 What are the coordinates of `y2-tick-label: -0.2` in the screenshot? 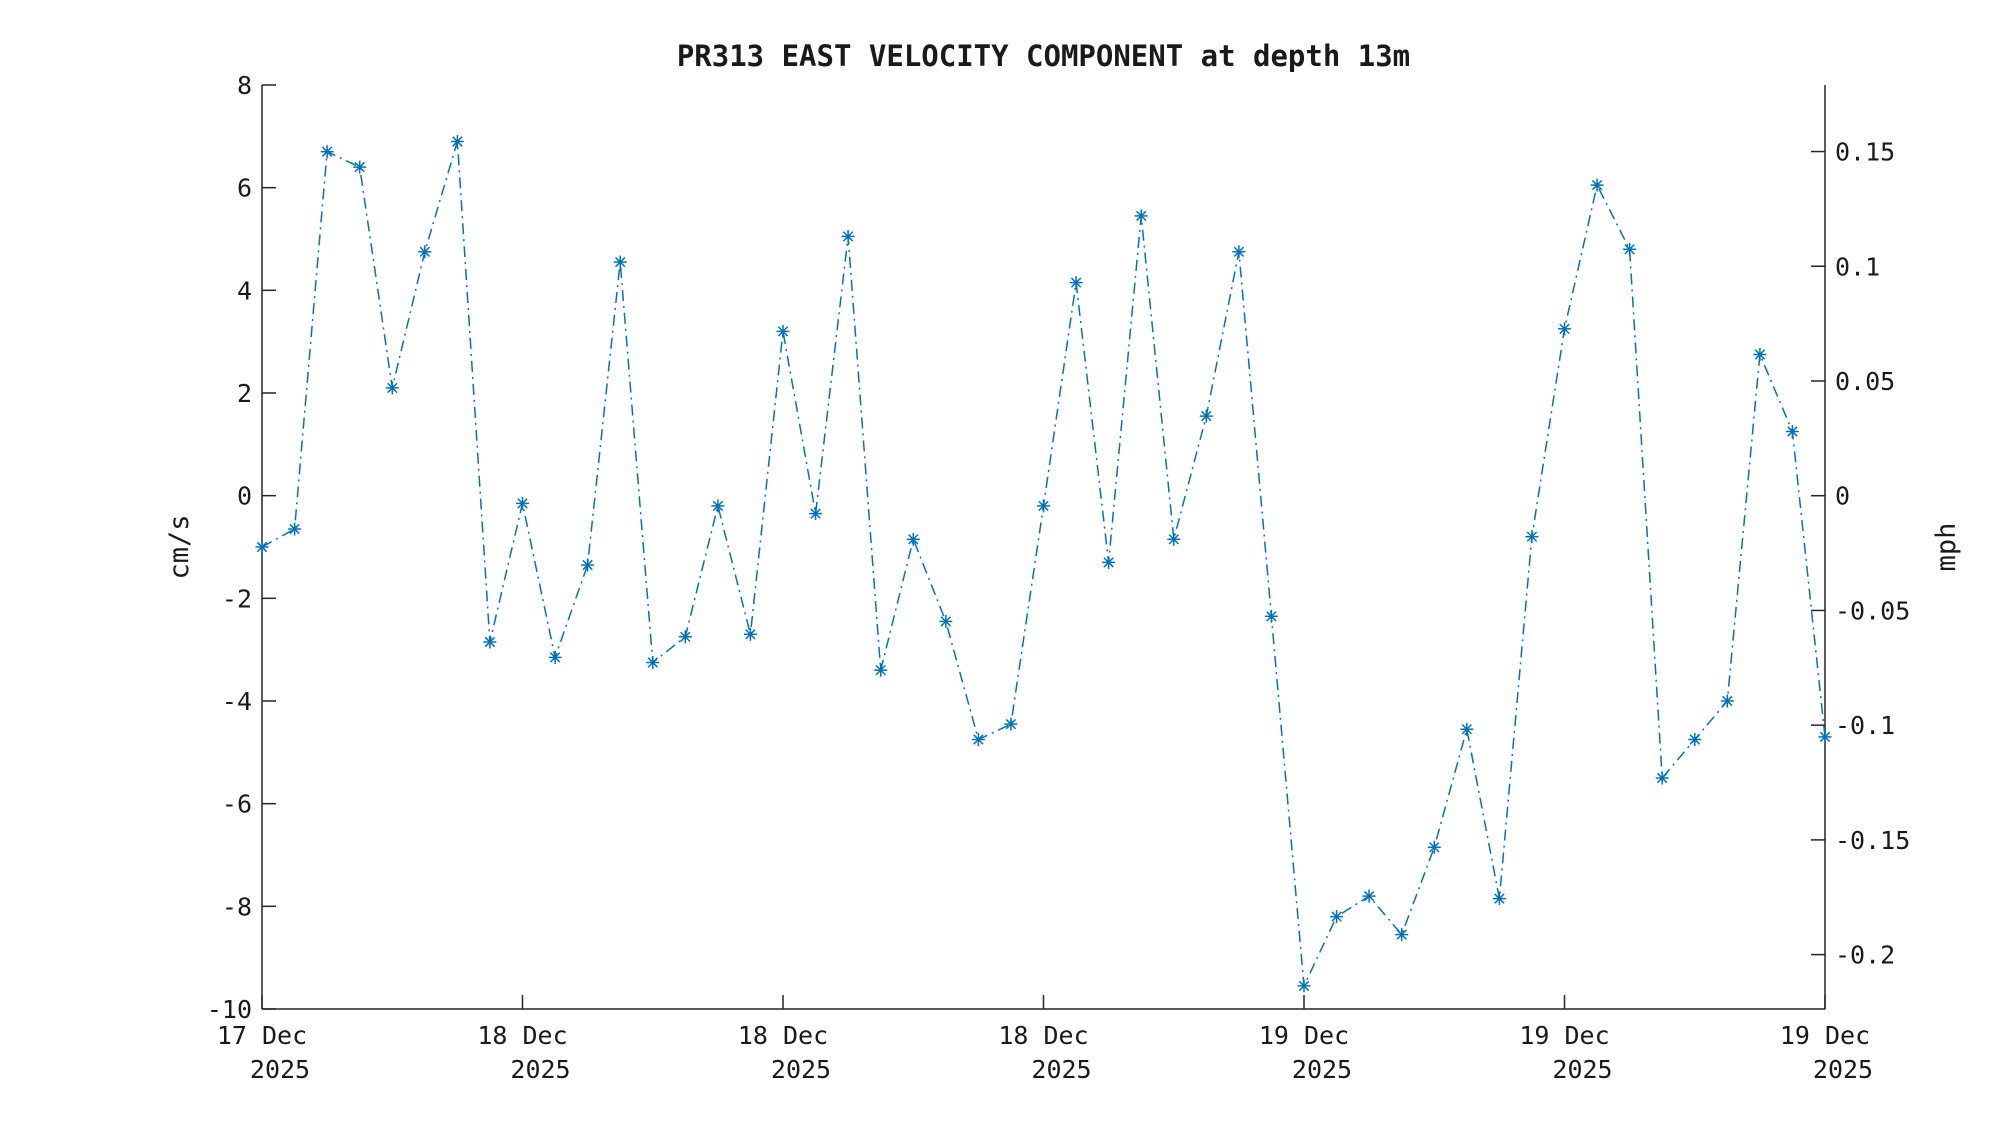 It's located at (1865, 955).